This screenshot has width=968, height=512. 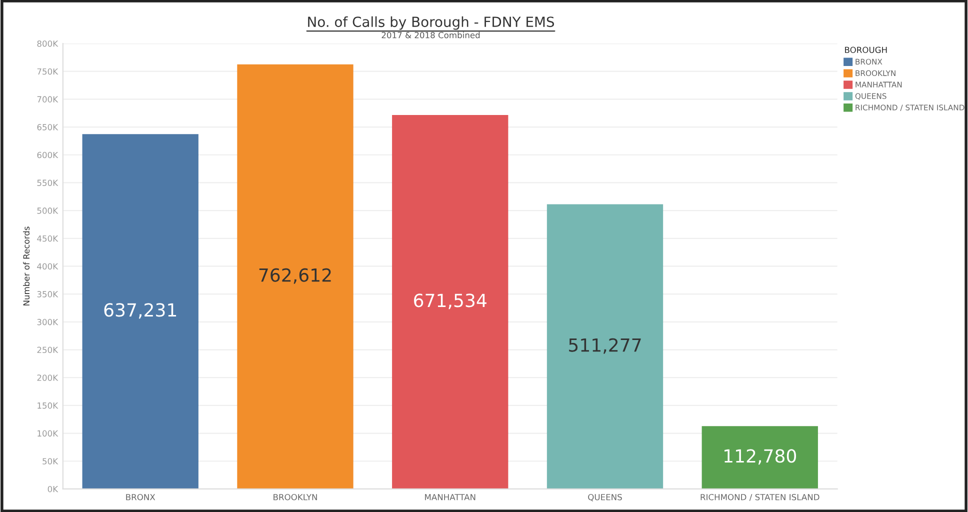 What do you see at coordinates (760, 457) in the screenshot?
I see `data-label: 112,780` at bounding box center [760, 457].